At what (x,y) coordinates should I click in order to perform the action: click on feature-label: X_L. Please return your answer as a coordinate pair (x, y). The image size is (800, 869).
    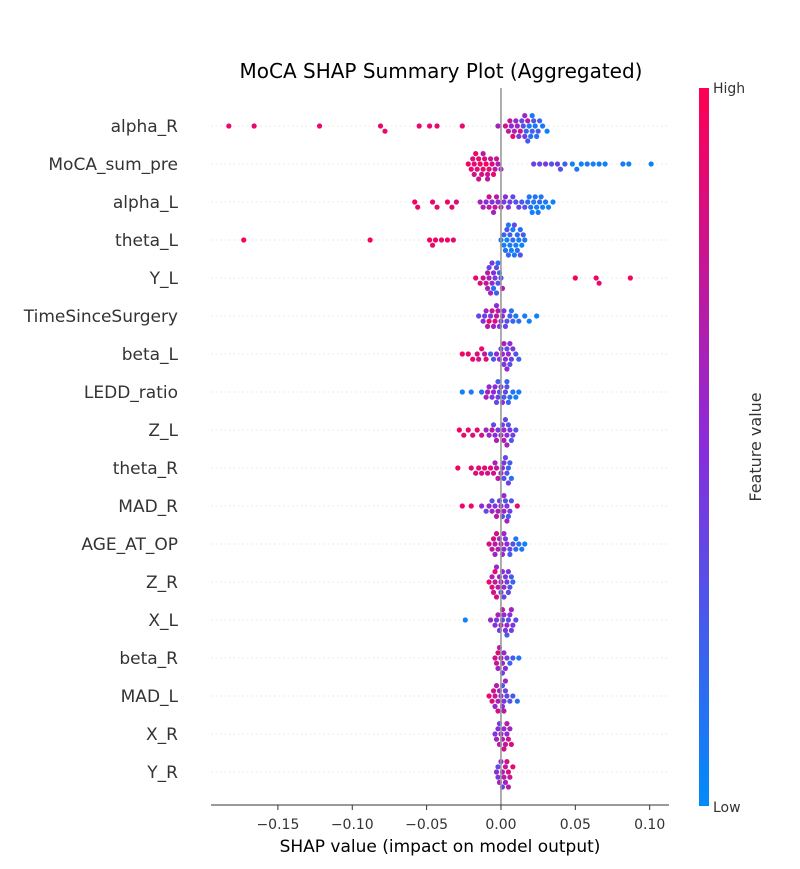
    Looking at the image, I should click on (163, 621).